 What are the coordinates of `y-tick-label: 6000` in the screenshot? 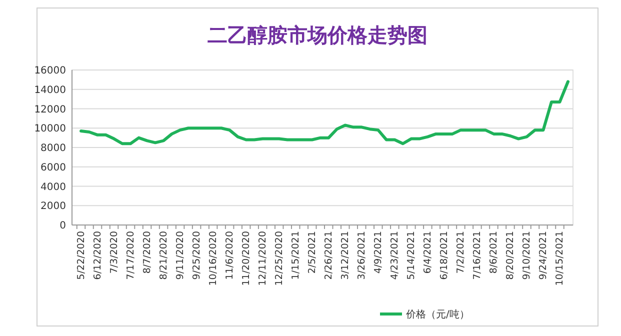 It's located at (53, 168).